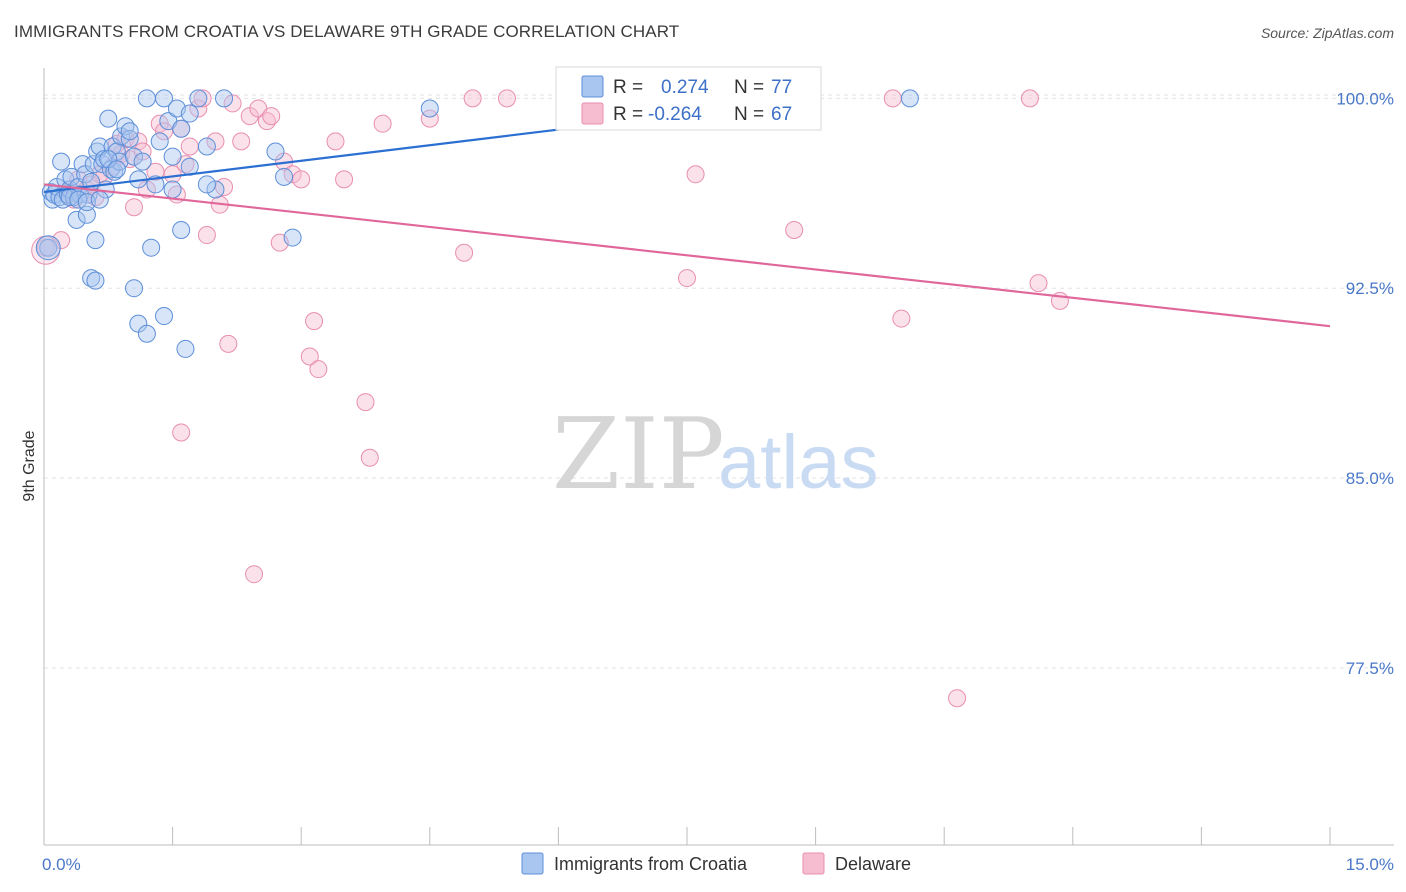  I want to click on delaware-trend-line, so click(687, 255).